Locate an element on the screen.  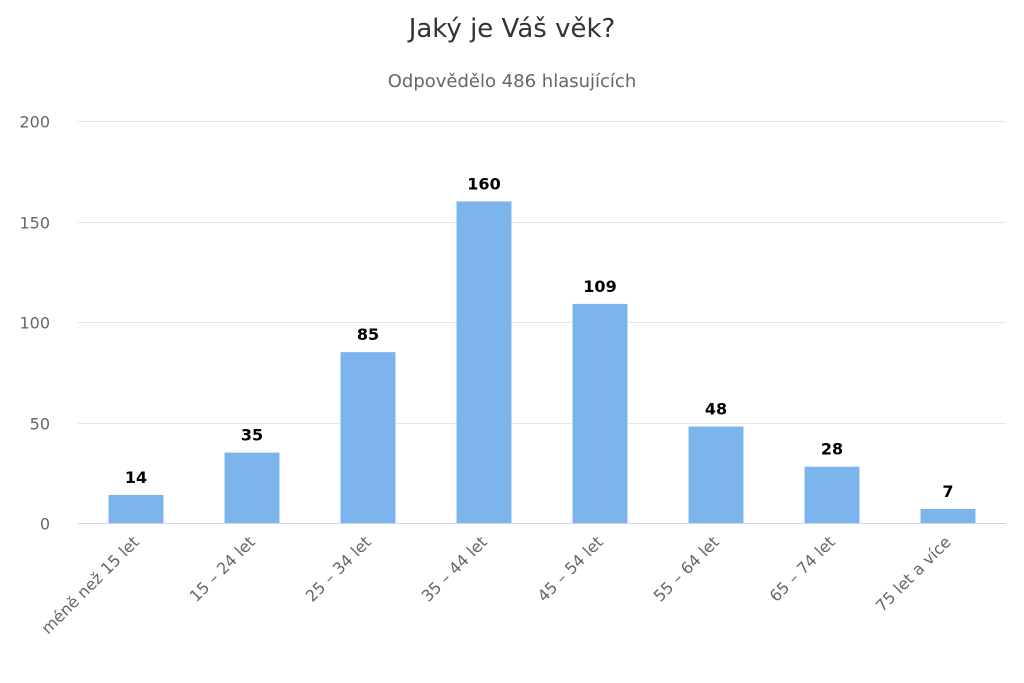
chart-subtitle: Odpovědělo 486 hlasujících is located at coordinates (512, 81).